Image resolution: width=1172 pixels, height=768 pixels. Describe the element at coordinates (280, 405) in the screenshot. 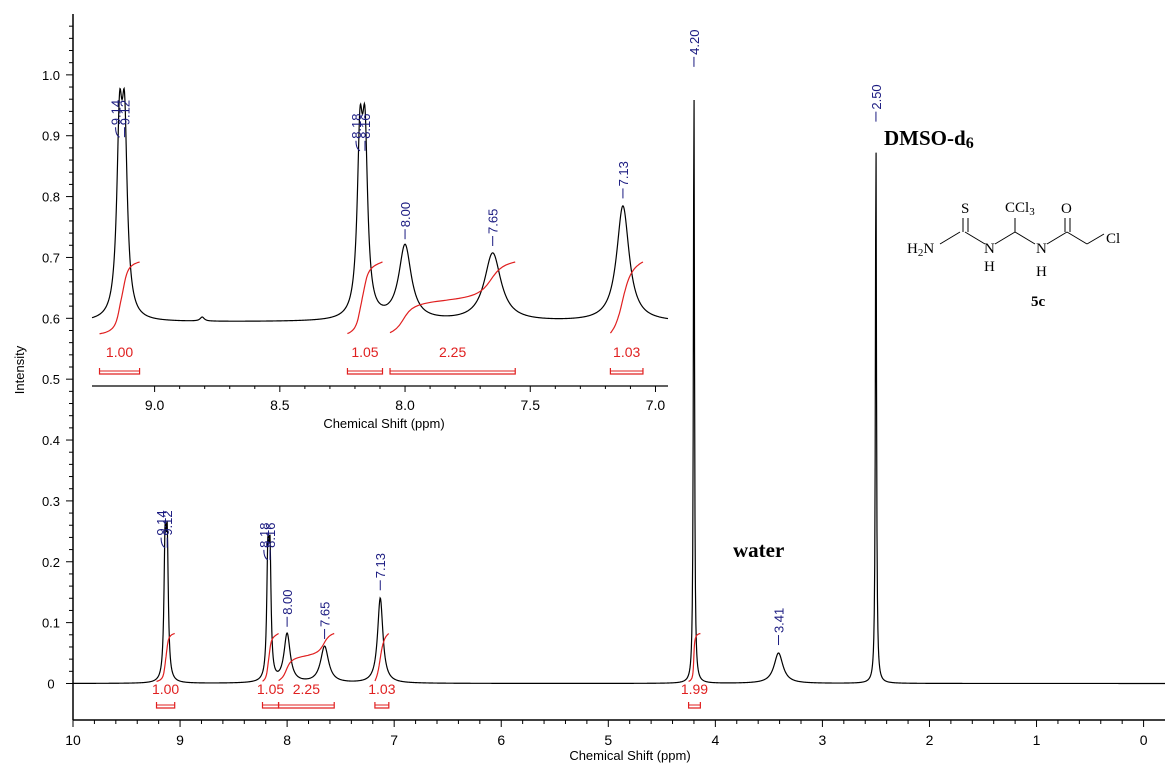

I see `inset-x-tick-label: 8.5` at that location.